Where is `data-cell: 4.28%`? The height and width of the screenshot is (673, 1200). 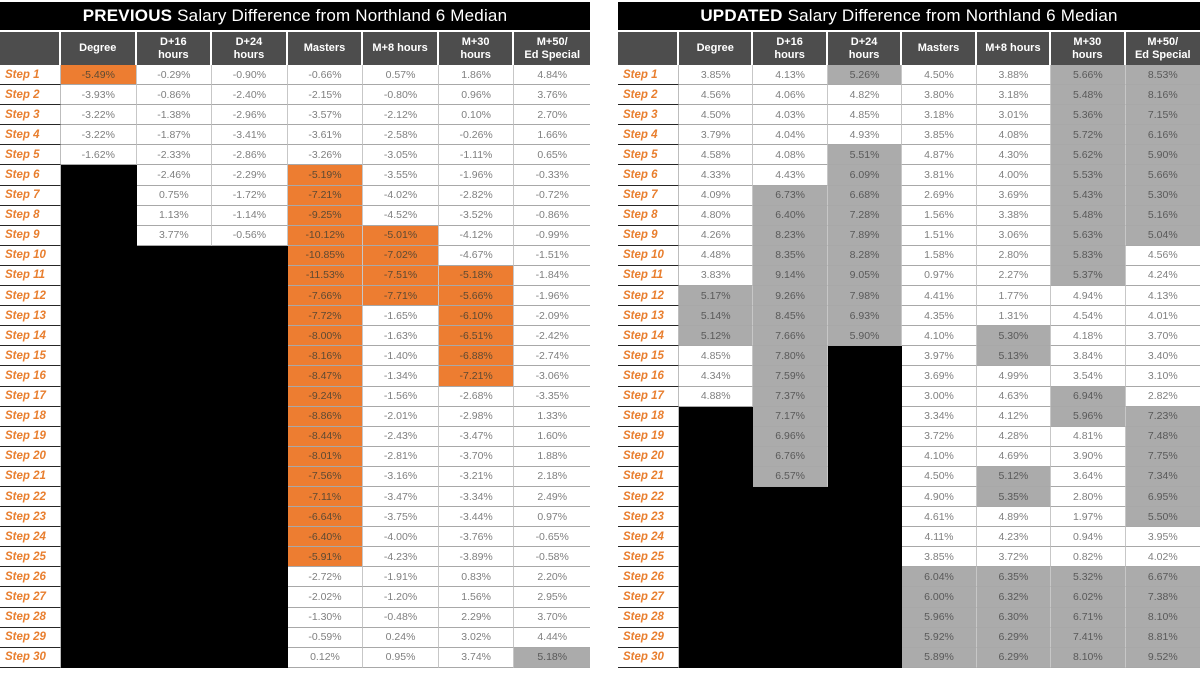 data-cell: 4.28% is located at coordinates (1014, 436).